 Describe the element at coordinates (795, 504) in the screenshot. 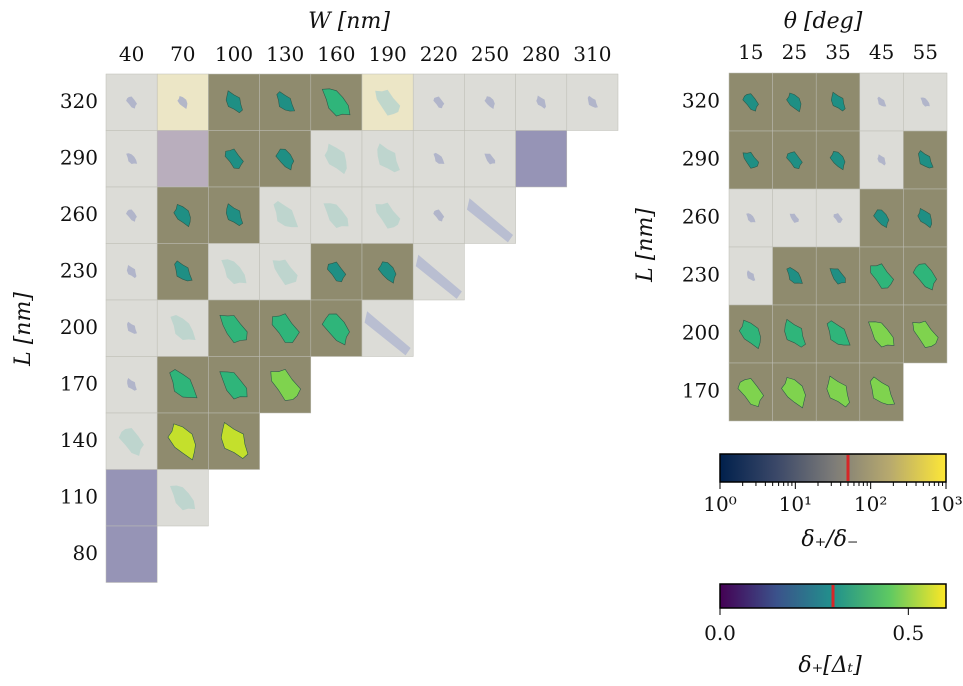

I see `tick-label: 10¹` at that location.